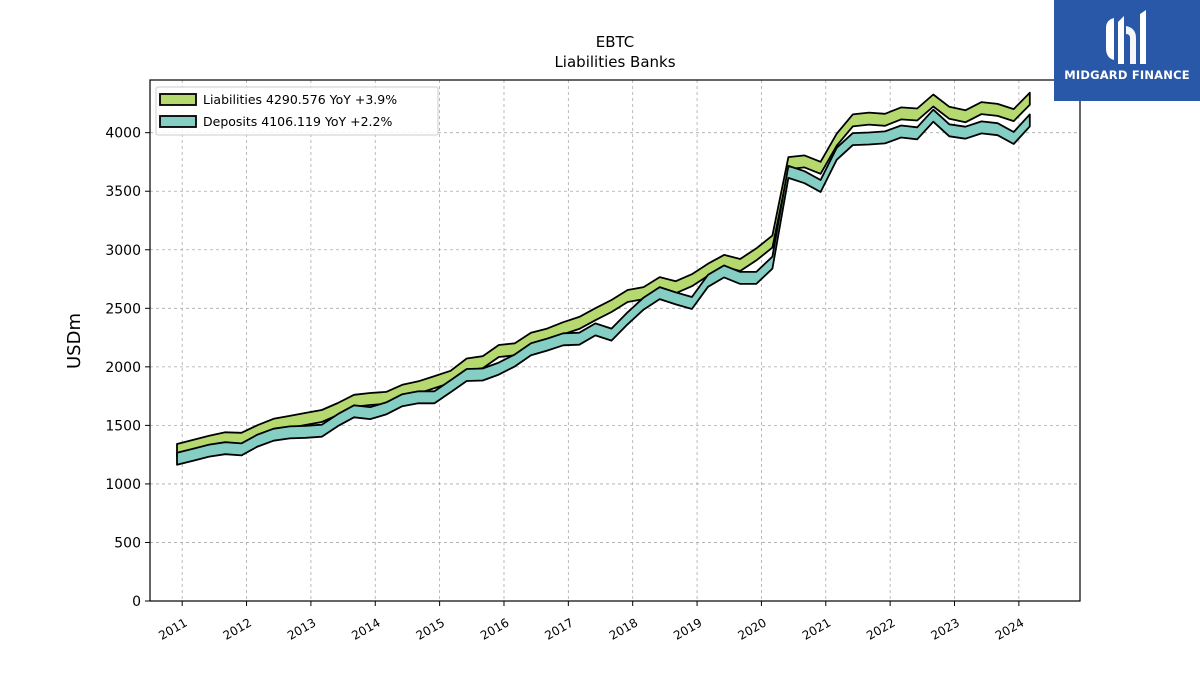 This screenshot has height=675, width=1200. Describe the element at coordinates (172, 628) in the screenshot. I see `x-tick-label: 2011` at that location.